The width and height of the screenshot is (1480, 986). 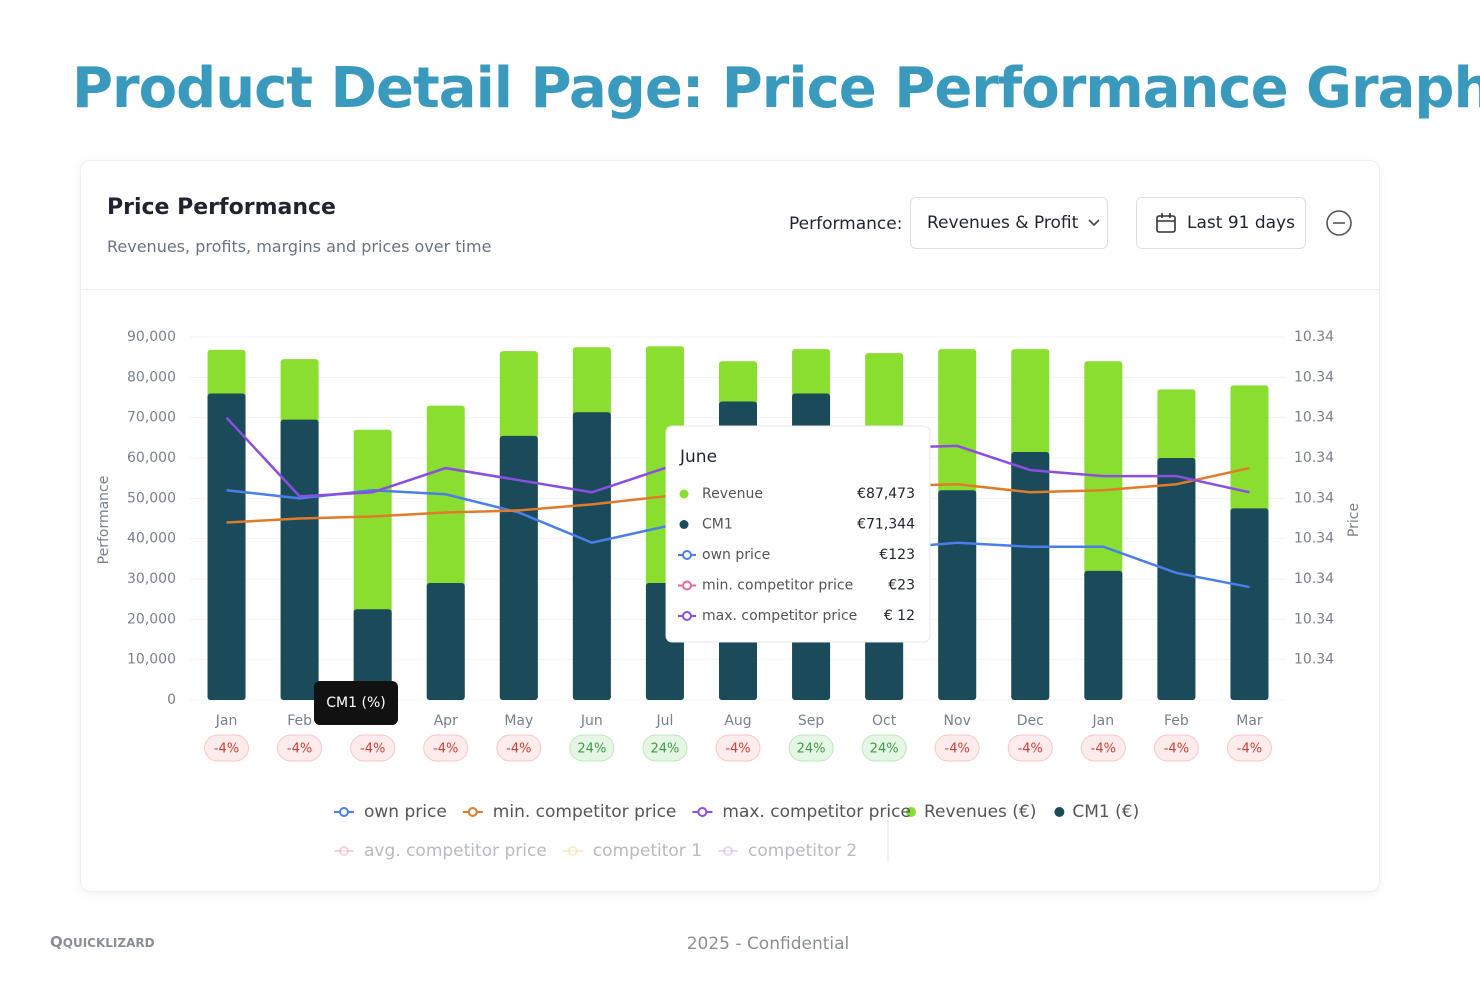 I want to click on hover-label: CM1 (%), so click(x=355, y=703).